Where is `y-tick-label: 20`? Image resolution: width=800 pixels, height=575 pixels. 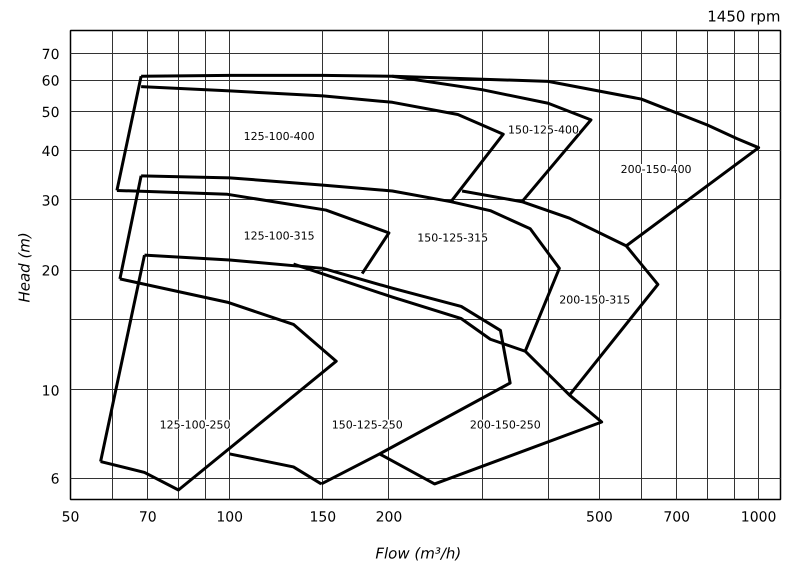
y-tick-label: 20 is located at coordinates (51, 272).